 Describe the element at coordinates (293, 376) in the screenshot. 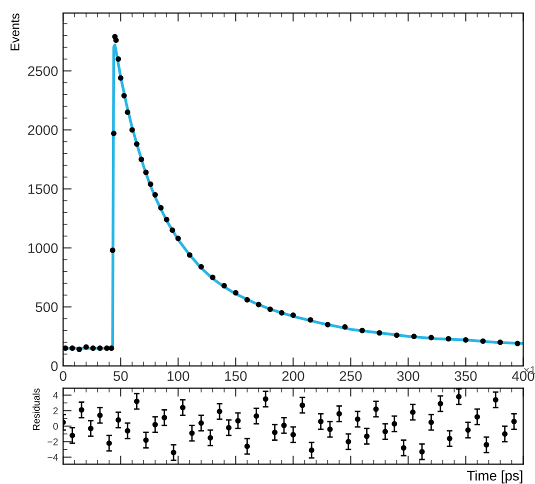

I see `x-tick-label: 200` at that location.